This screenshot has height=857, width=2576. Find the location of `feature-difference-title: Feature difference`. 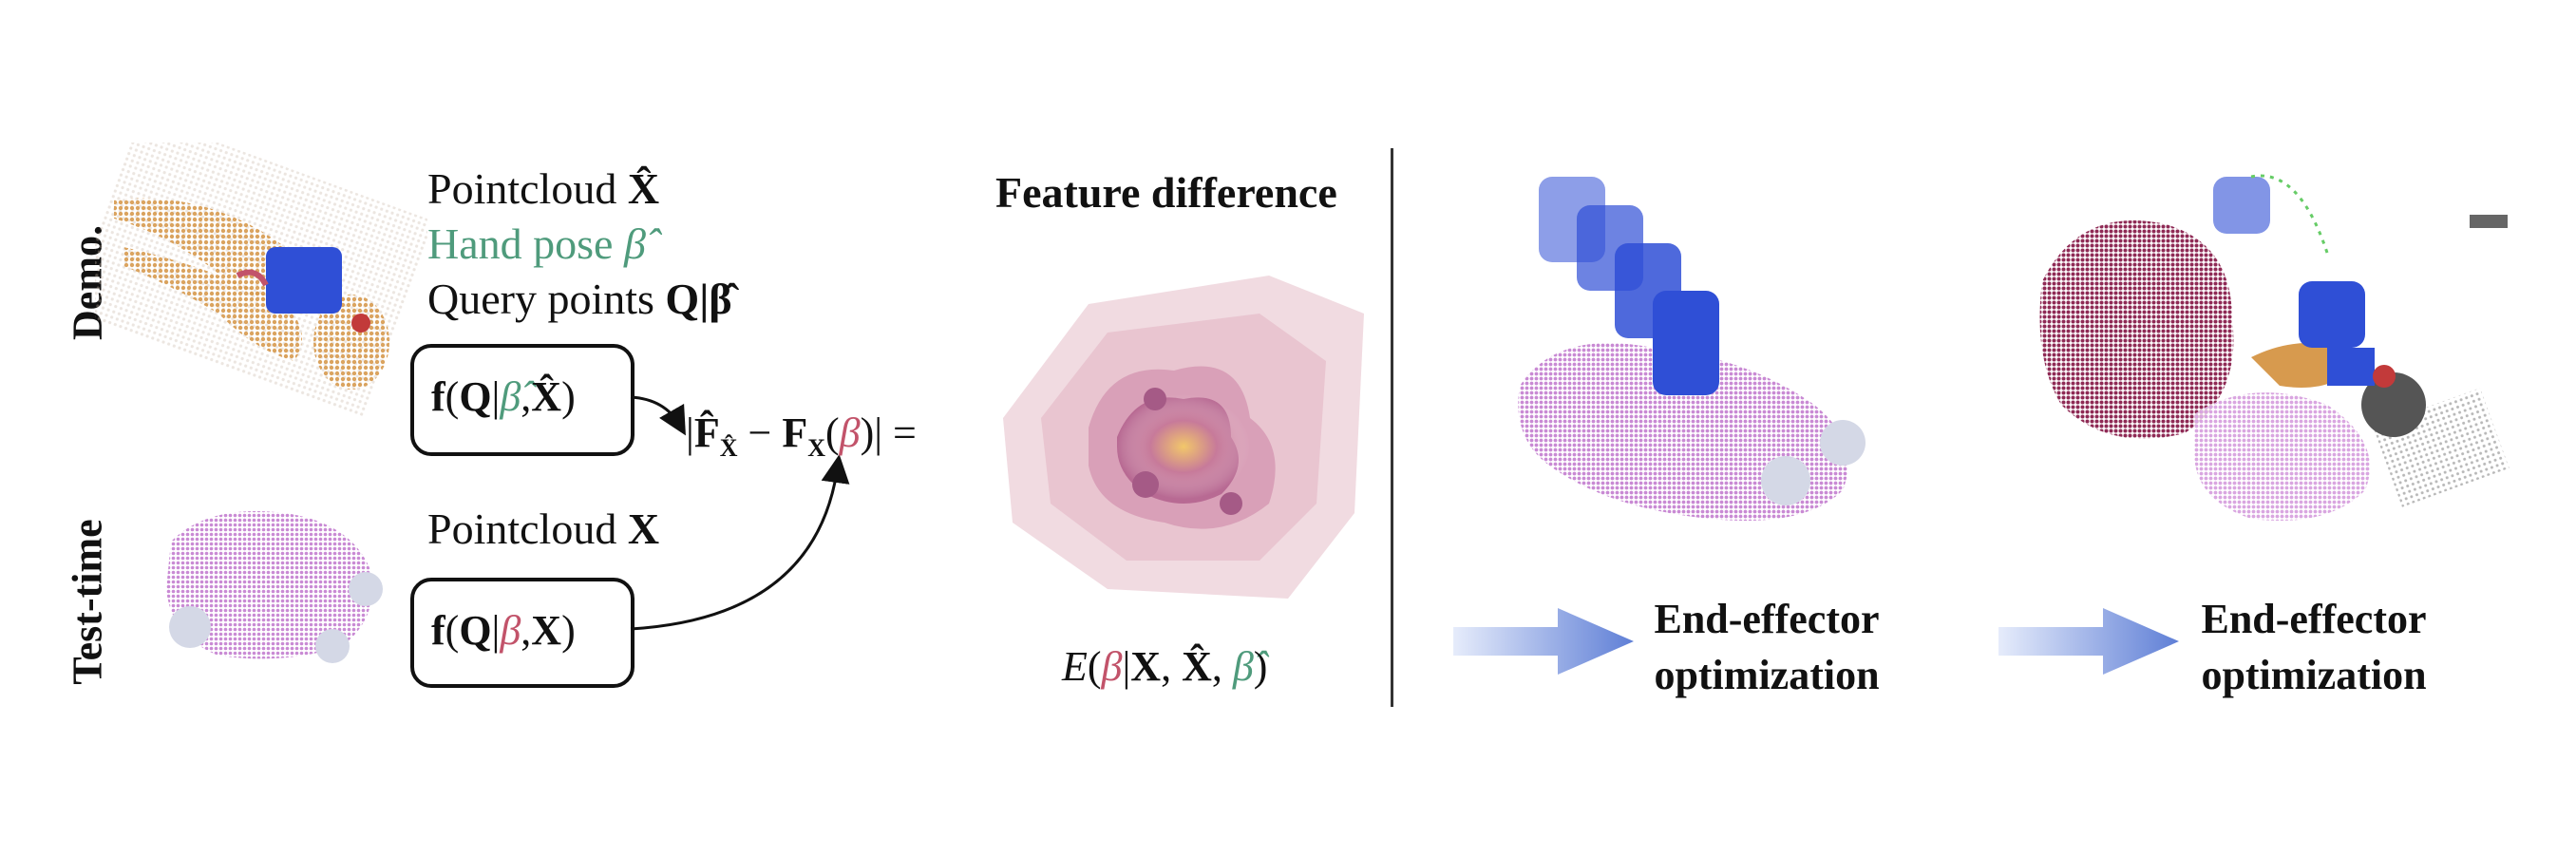

feature-difference-title: Feature difference is located at coordinates (1166, 192).